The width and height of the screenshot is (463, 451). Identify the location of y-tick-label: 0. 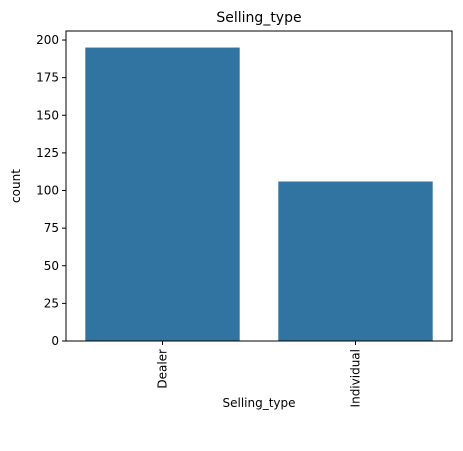
(55, 341).